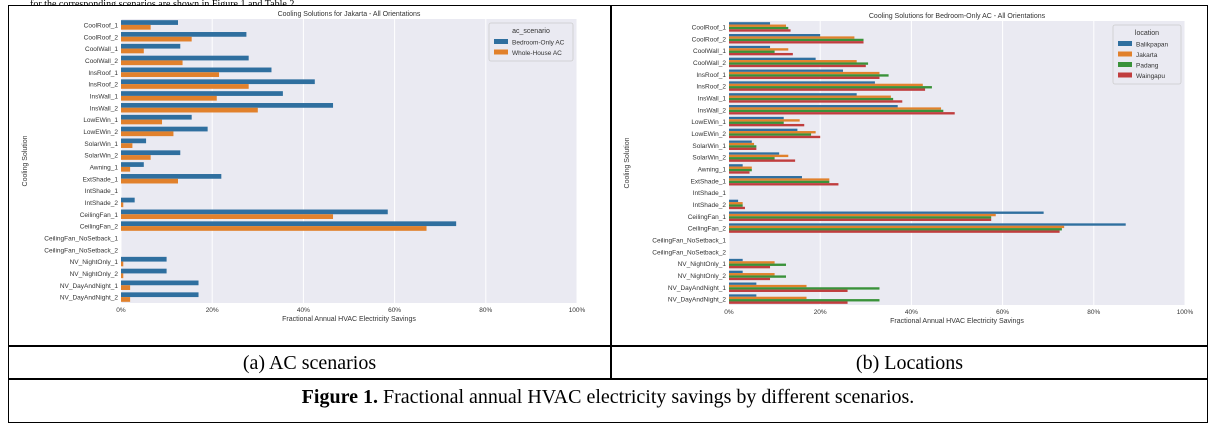 The image size is (1215, 425). What do you see at coordinates (1125, 64) in the screenshot?
I see `legend-swatch-padang` at bounding box center [1125, 64].